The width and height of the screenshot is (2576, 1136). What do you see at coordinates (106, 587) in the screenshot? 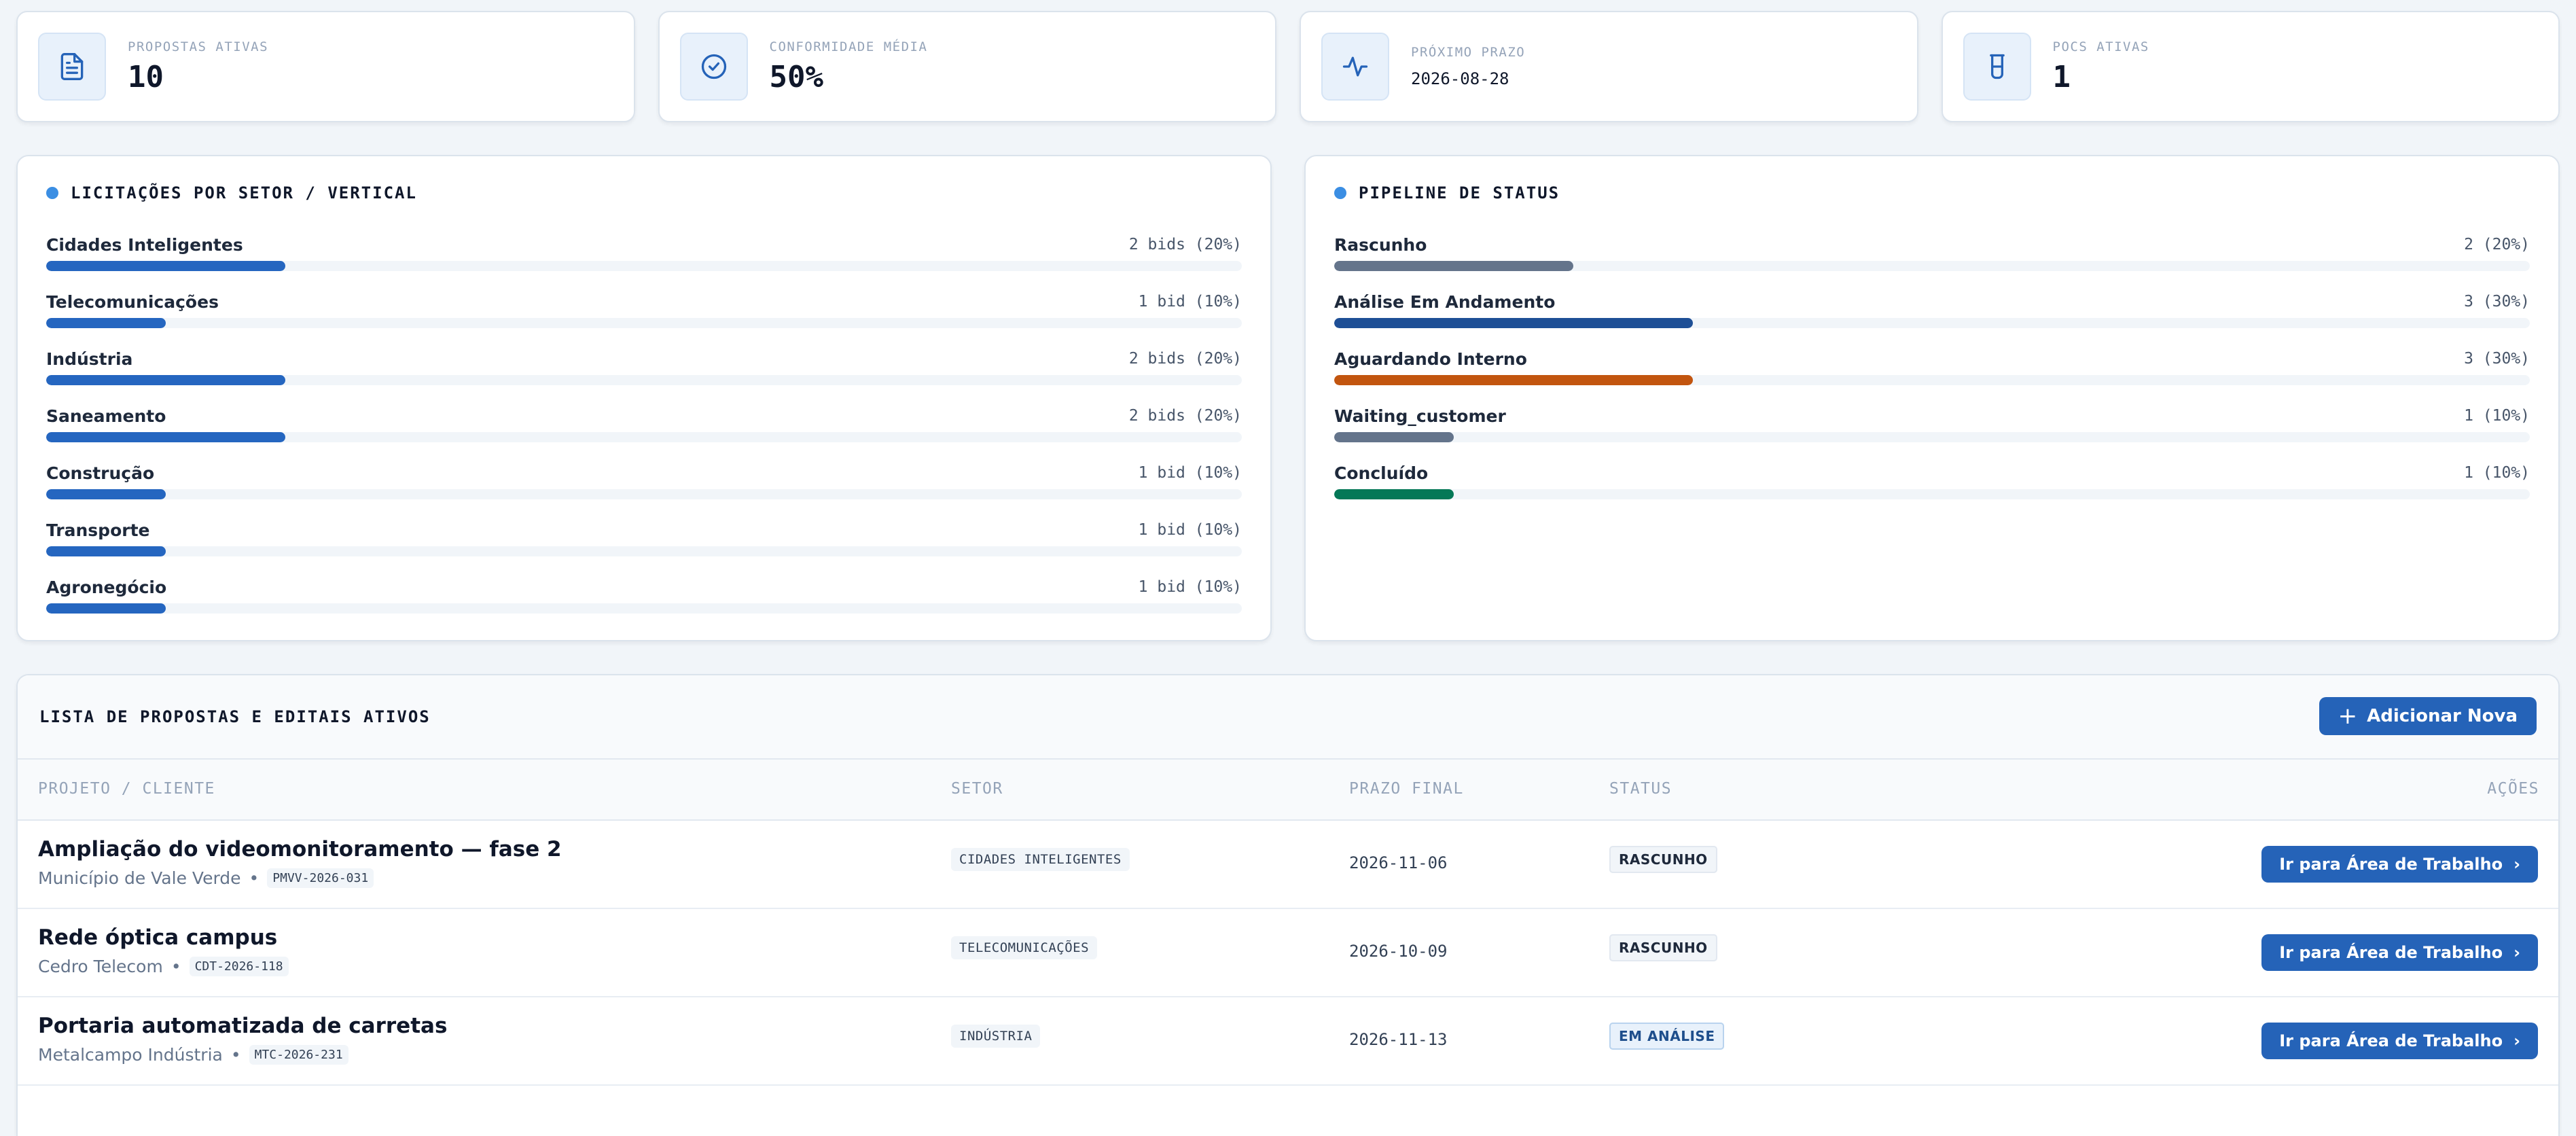
I see `bar-label: Agronegócio` at bounding box center [106, 587].